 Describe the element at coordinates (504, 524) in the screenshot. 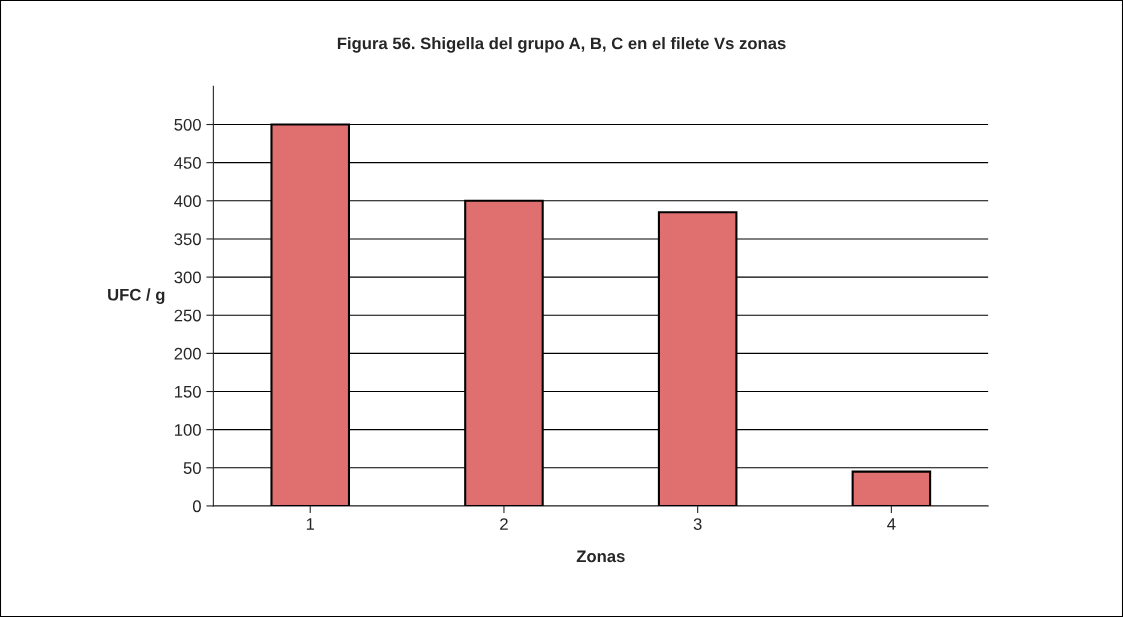

I see `x-tick-label: 2` at that location.